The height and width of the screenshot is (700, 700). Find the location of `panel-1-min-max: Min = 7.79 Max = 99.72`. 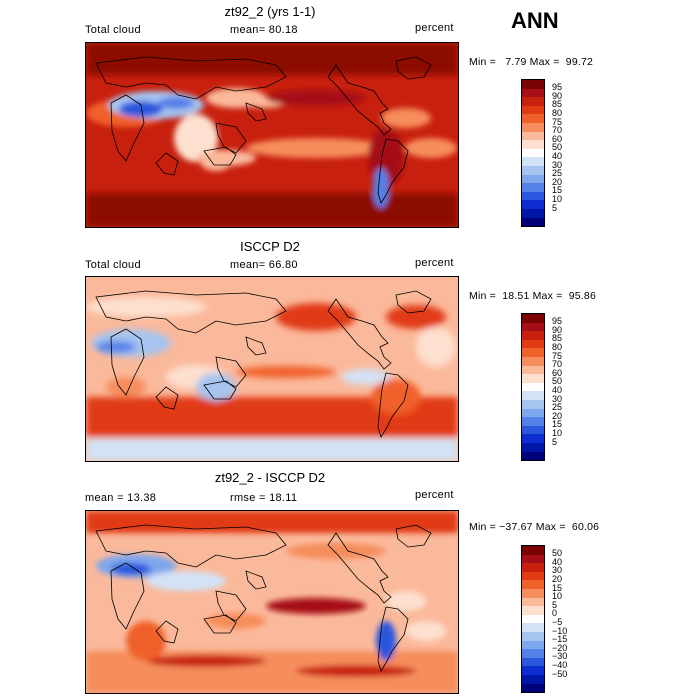

panel-1-min-max: Min = 7.79 Max = 99.72 is located at coordinates (531, 62).